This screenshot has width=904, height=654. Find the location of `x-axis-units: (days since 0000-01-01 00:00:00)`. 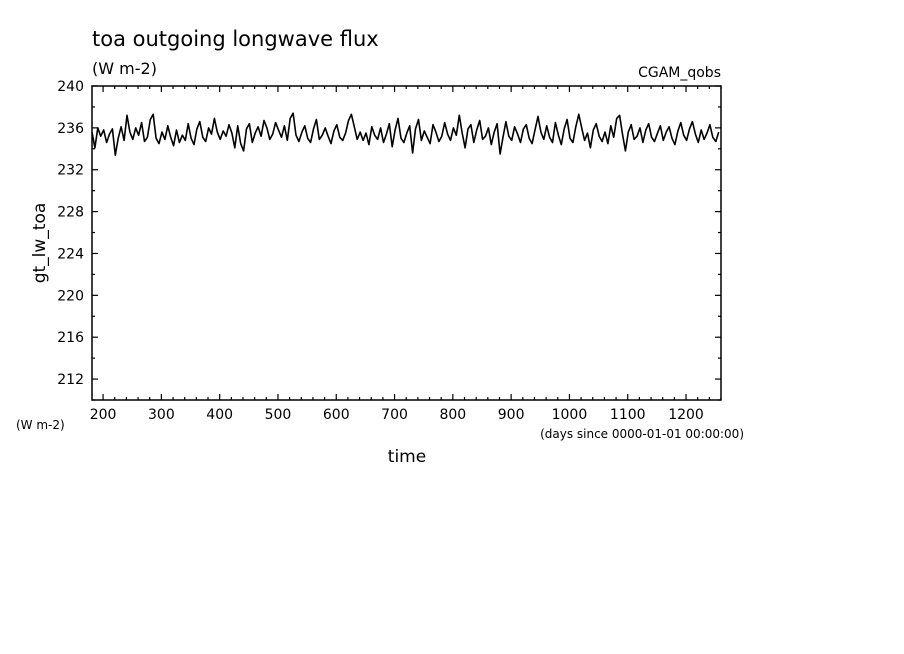

x-axis-units: (days since 0000-01-01 00:00:00) is located at coordinates (642, 434).